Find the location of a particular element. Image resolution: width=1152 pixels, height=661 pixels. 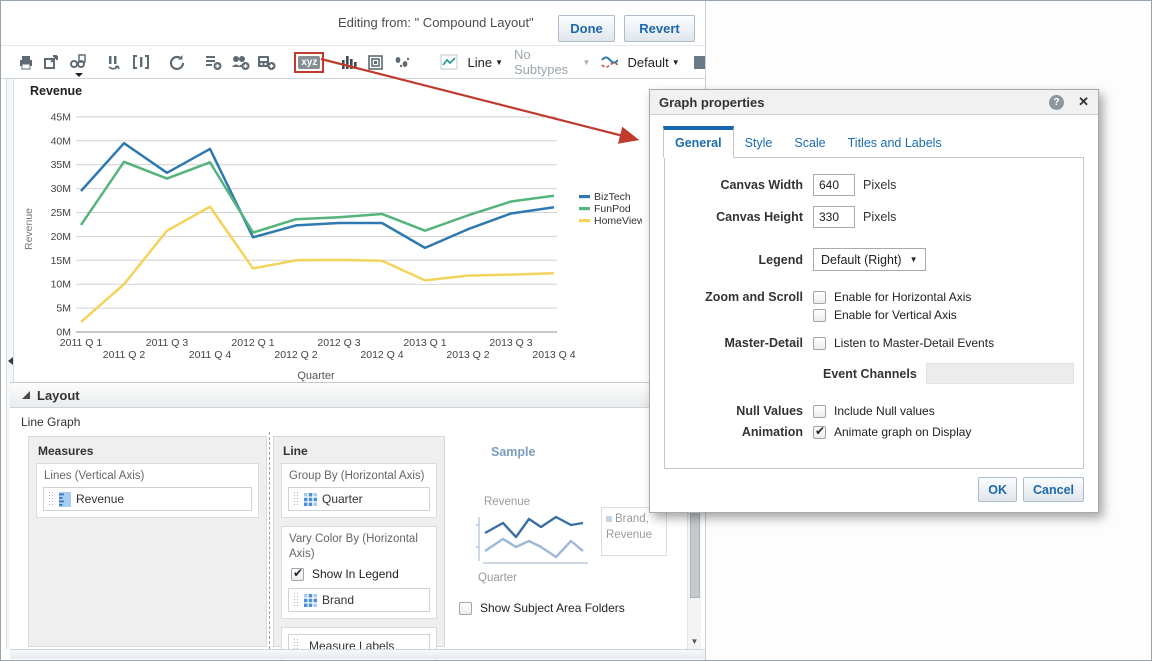

null-values-row: Null Values Include Null values is located at coordinates (879, 411).